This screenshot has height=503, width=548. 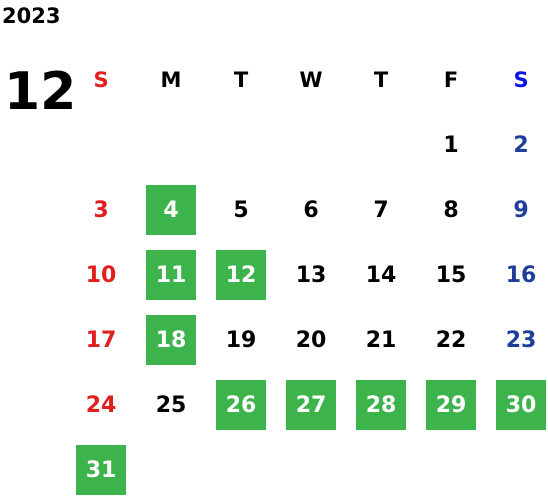 I want to click on day: 17, so click(x=101, y=340).